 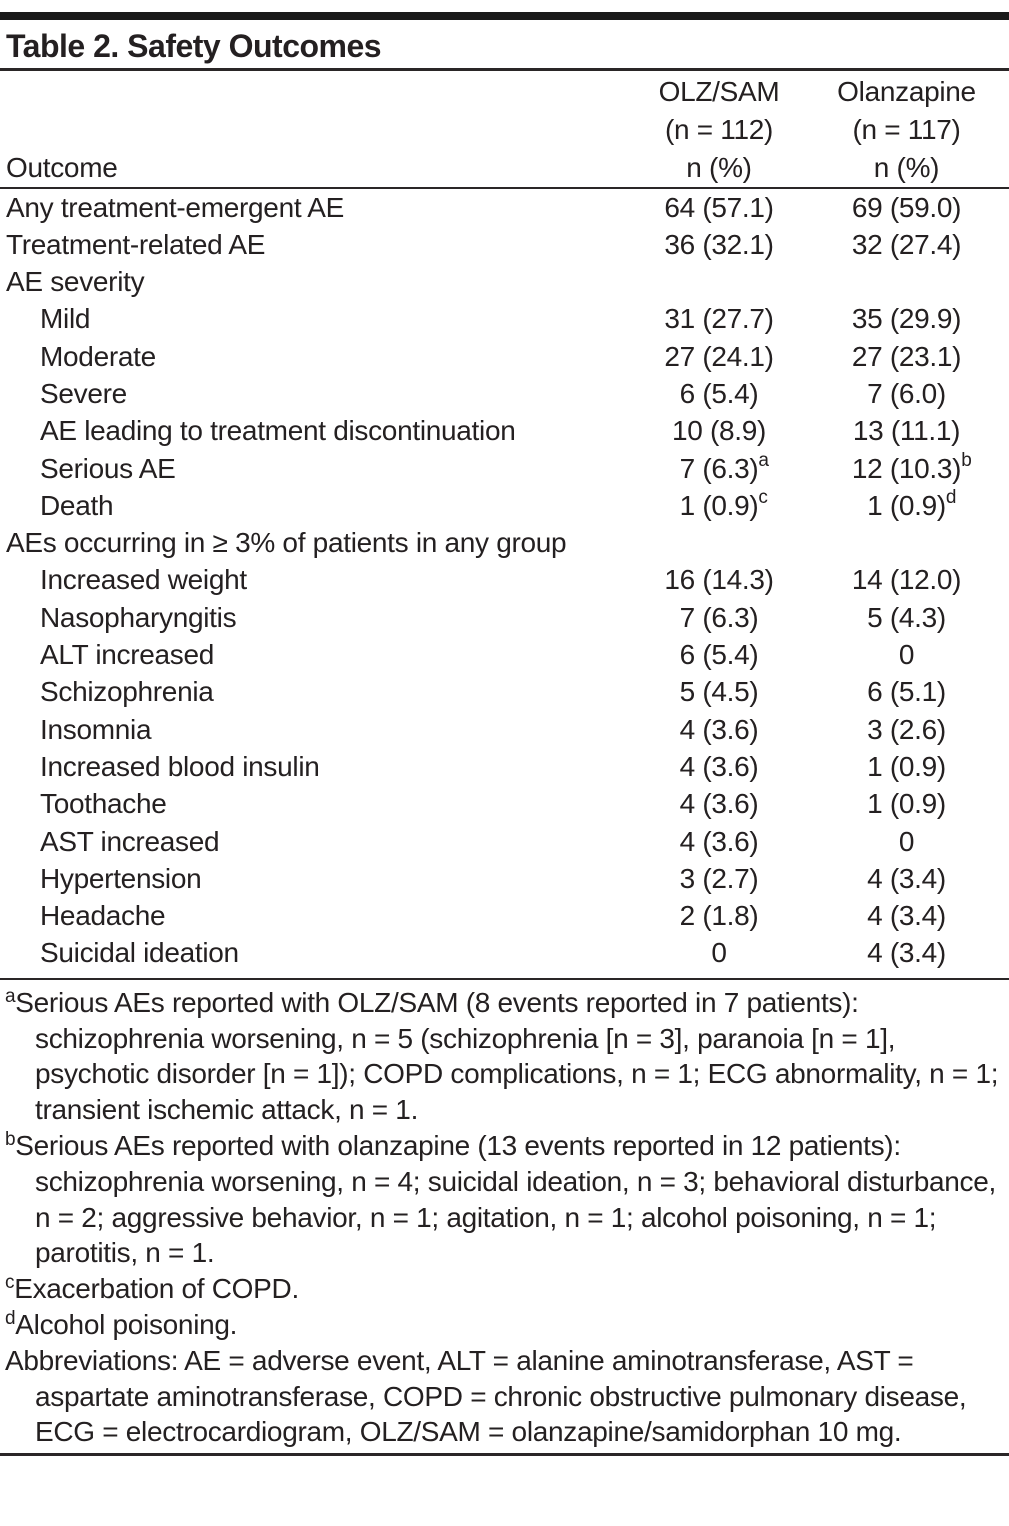 What do you see at coordinates (504, 356) in the screenshot?
I see `table-row: Moderate 27 (24.1) 27 (23.1)` at bounding box center [504, 356].